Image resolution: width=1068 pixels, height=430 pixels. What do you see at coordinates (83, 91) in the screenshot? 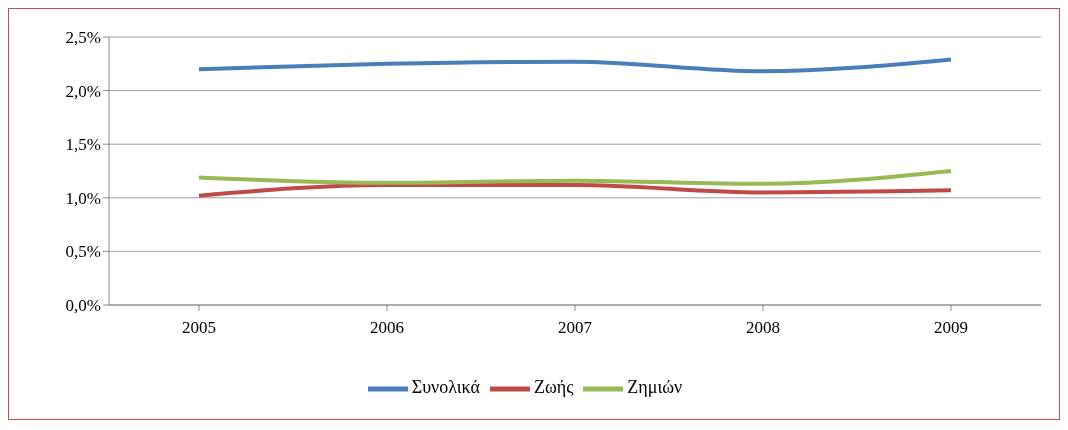
I see `y-tick-label: 2,0%` at bounding box center [83, 91].